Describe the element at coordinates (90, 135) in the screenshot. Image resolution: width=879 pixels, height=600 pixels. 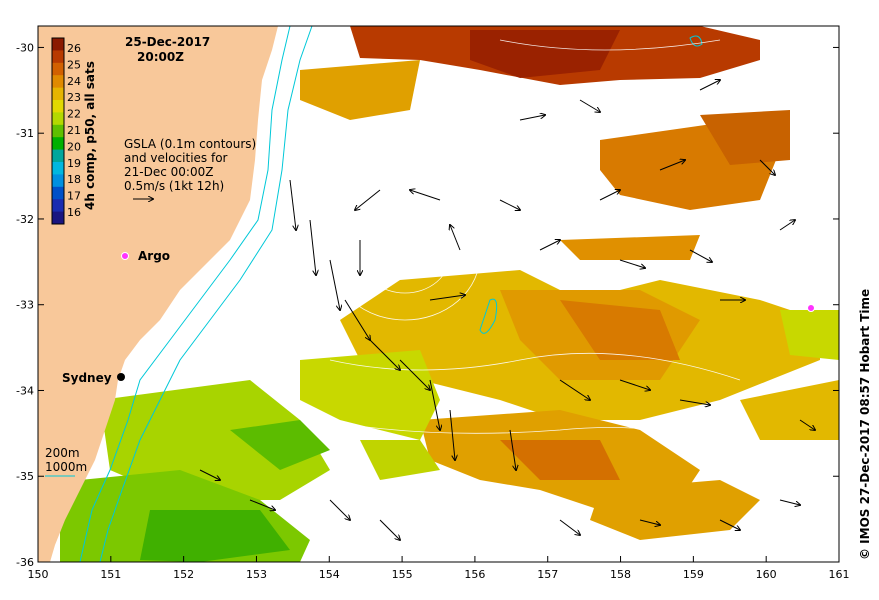
I see `colorbar-label: 4h comp, p50, all sats` at that location.